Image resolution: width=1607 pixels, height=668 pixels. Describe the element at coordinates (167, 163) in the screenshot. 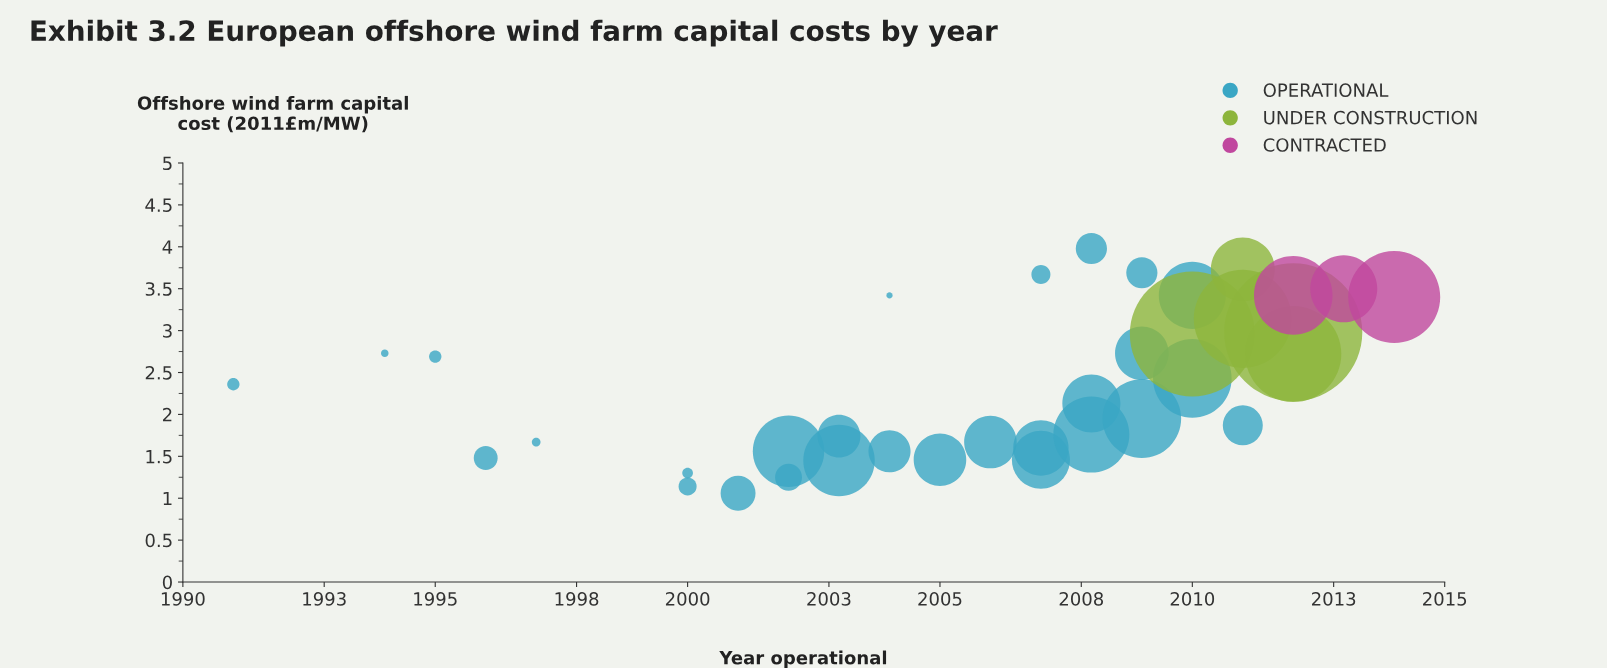

I see `y-tick-label: 5` at that location.